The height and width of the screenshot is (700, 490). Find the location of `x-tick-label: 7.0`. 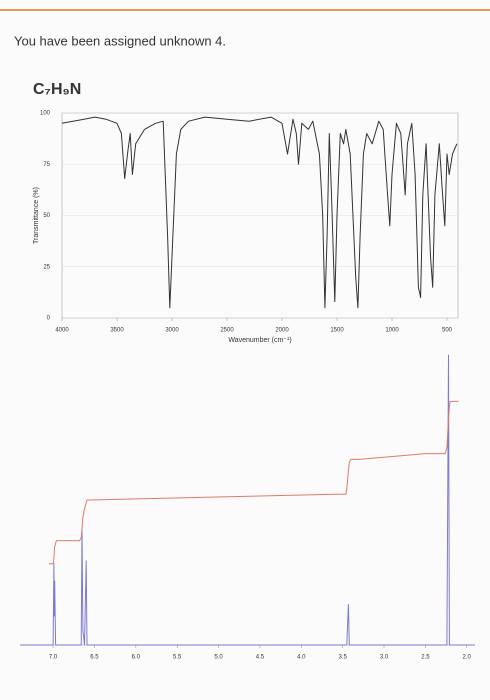

x-tick-label: 7.0 is located at coordinates (53, 658).